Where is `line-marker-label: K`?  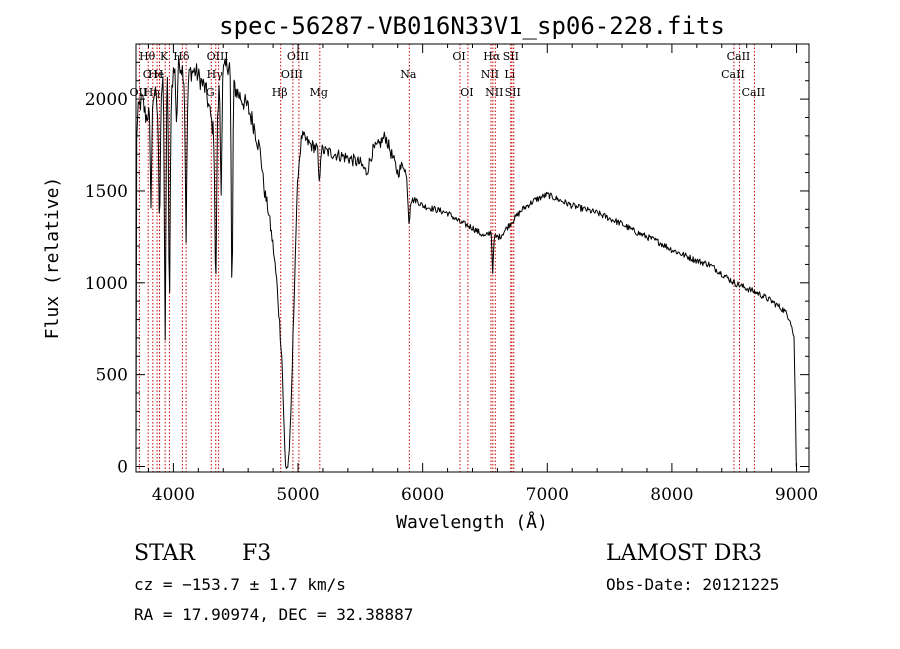
line-marker-label: K is located at coordinates (164, 56).